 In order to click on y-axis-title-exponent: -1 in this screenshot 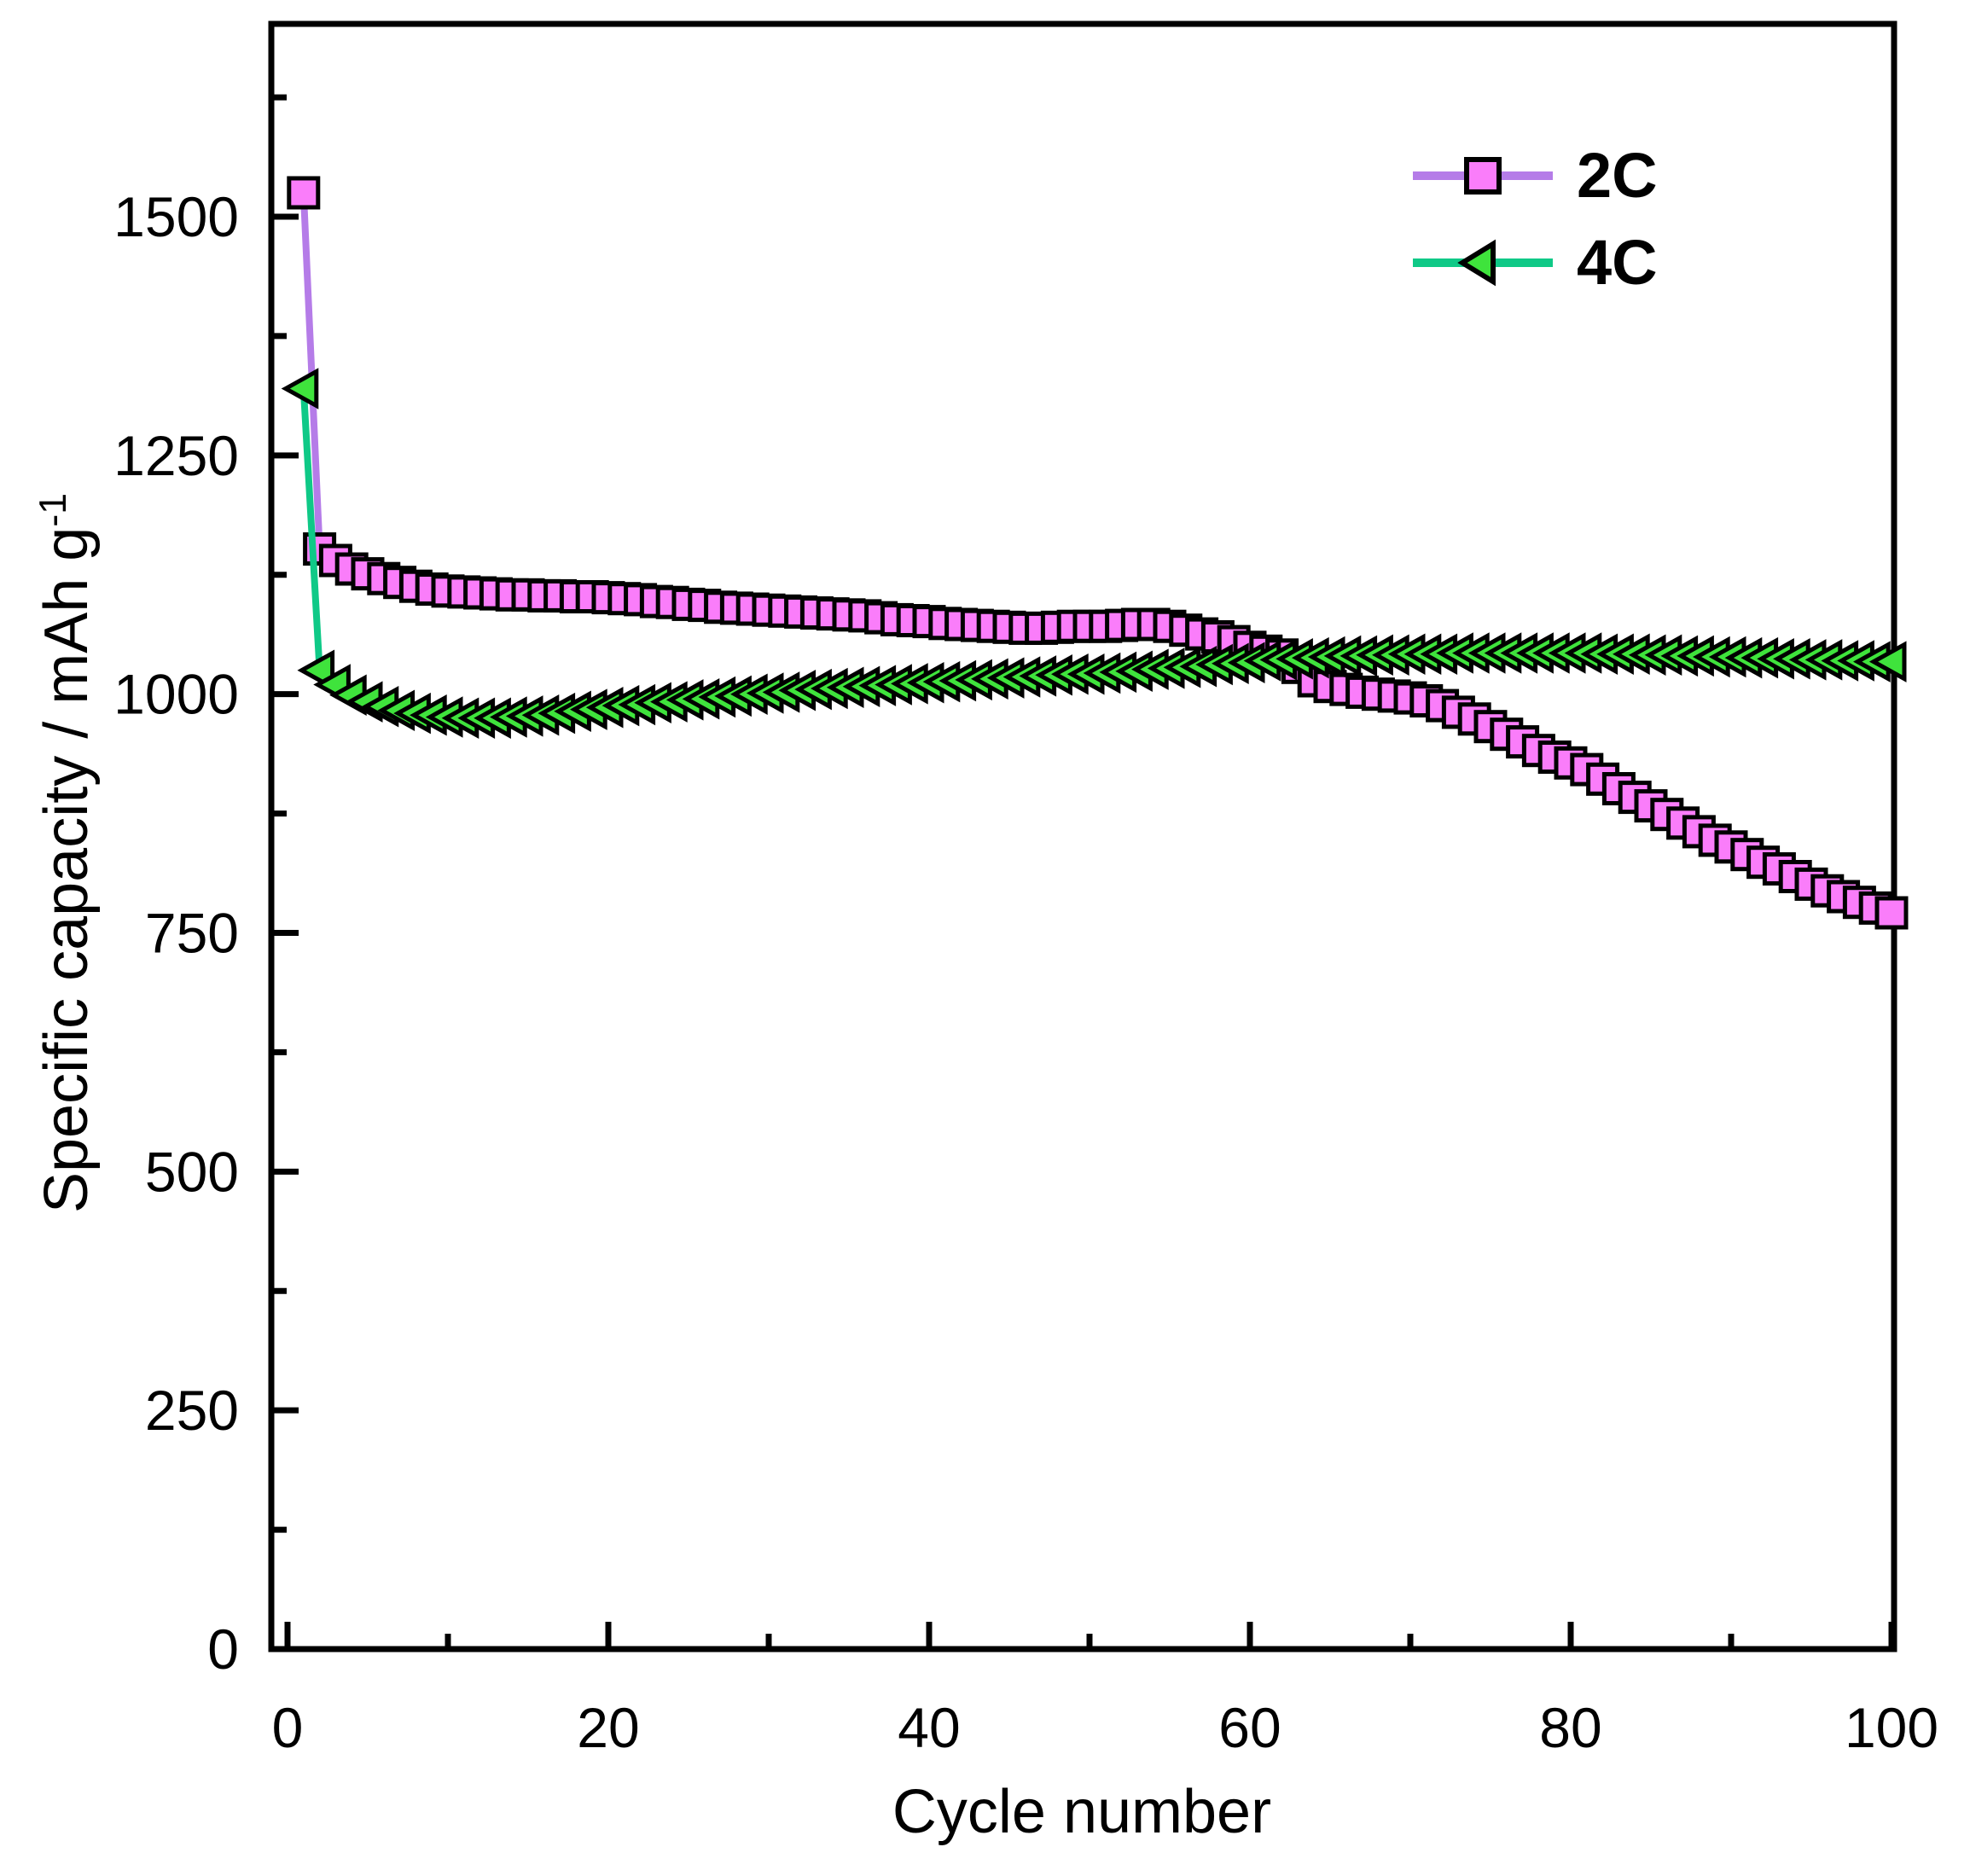, I will do `click(53, 509)`.